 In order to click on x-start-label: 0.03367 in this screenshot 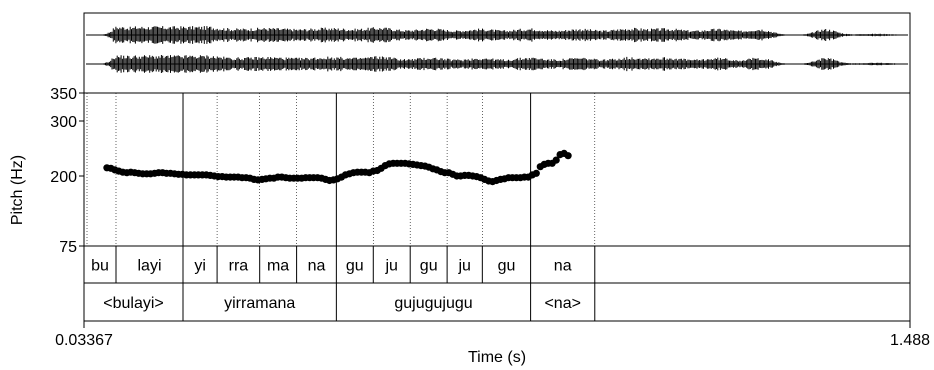, I will do `click(84, 340)`.